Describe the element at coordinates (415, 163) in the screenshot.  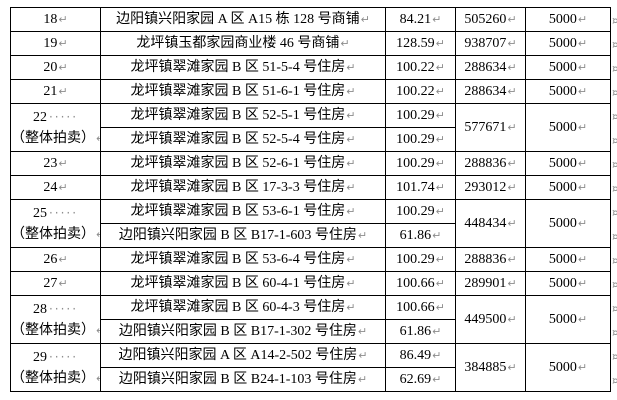
I see `area-value: 100.29` at that location.